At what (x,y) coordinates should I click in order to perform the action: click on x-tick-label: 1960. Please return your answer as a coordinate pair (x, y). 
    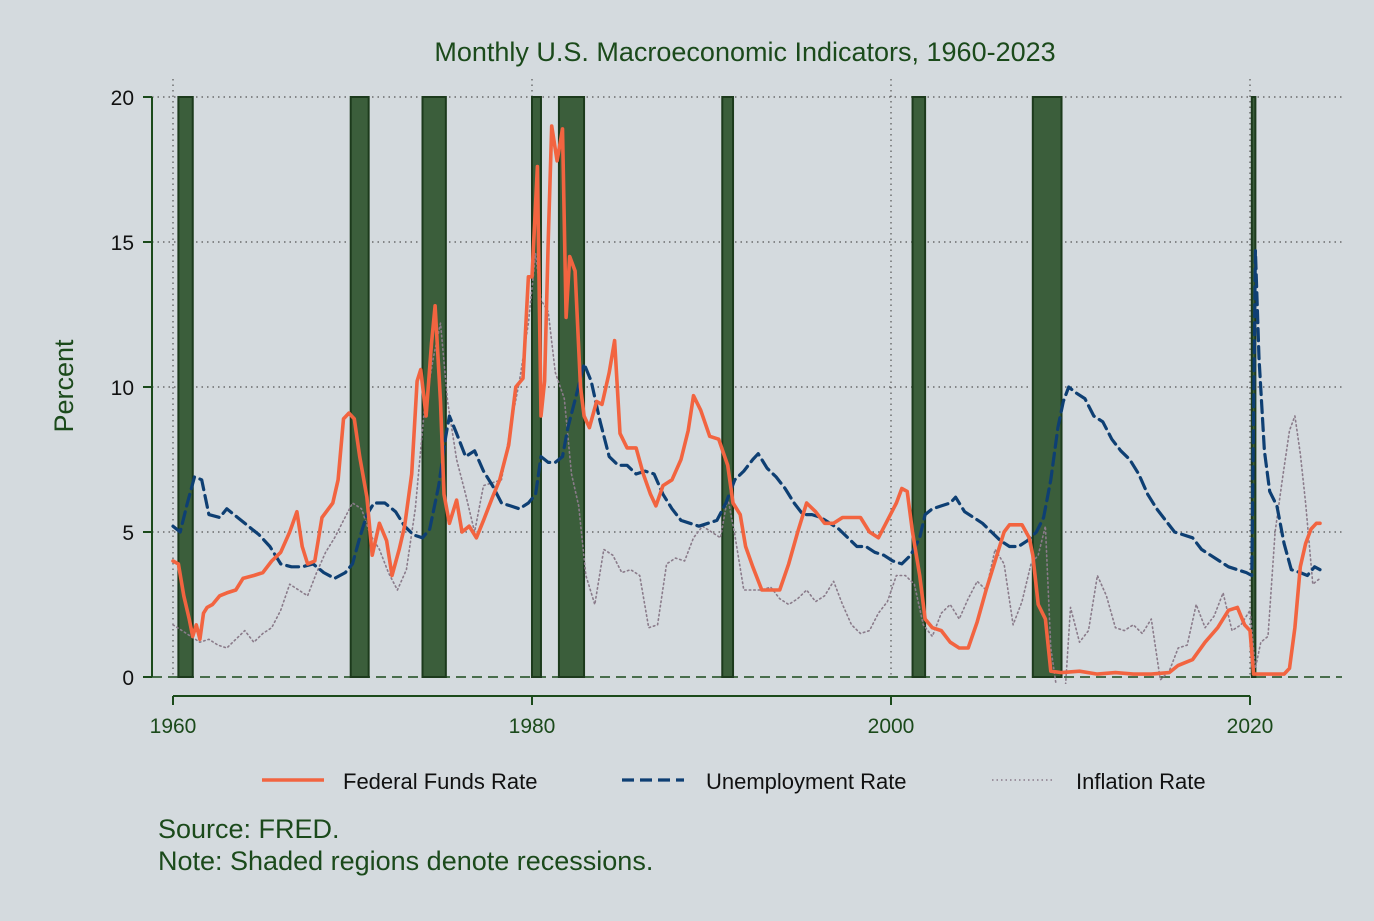
    Looking at the image, I should click on (173, 726).